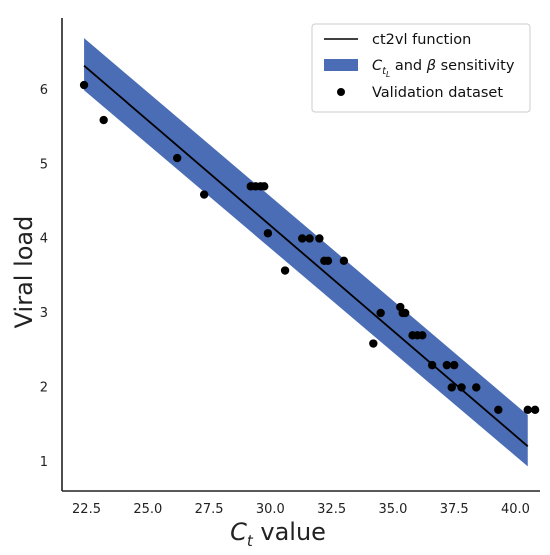 This screenshot has height=555, width=550. Describe the element at coordinates (270, 509) in the screenshot. I see `x-tick-label: 30.0` at that location.